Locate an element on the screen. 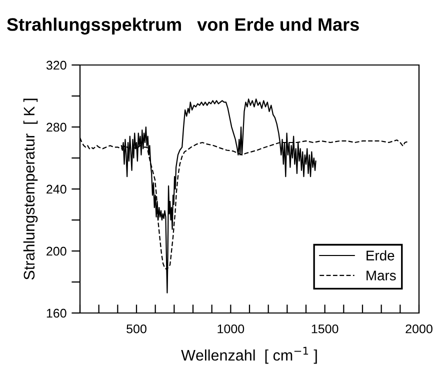 The image size is (433, 373). y-tick-label: 320 is located at coordinates (56, 65).